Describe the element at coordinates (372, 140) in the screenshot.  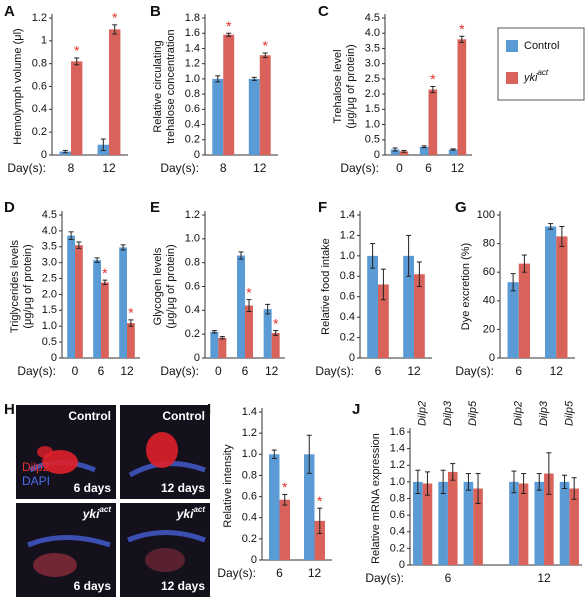
I see `y-tick-label: 0.5` at that location.